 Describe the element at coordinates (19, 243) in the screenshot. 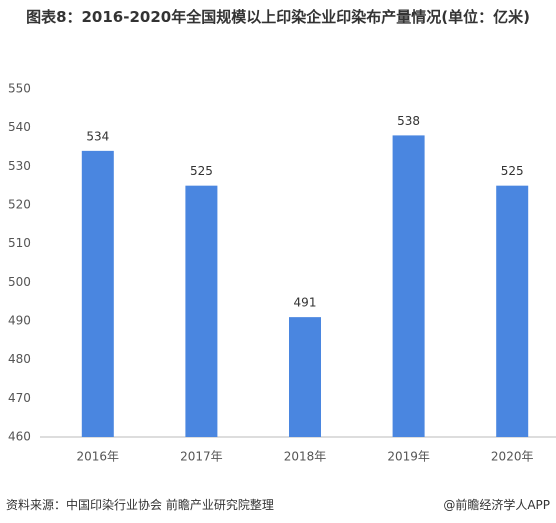

I see `y-tick-label: 510` at that location.